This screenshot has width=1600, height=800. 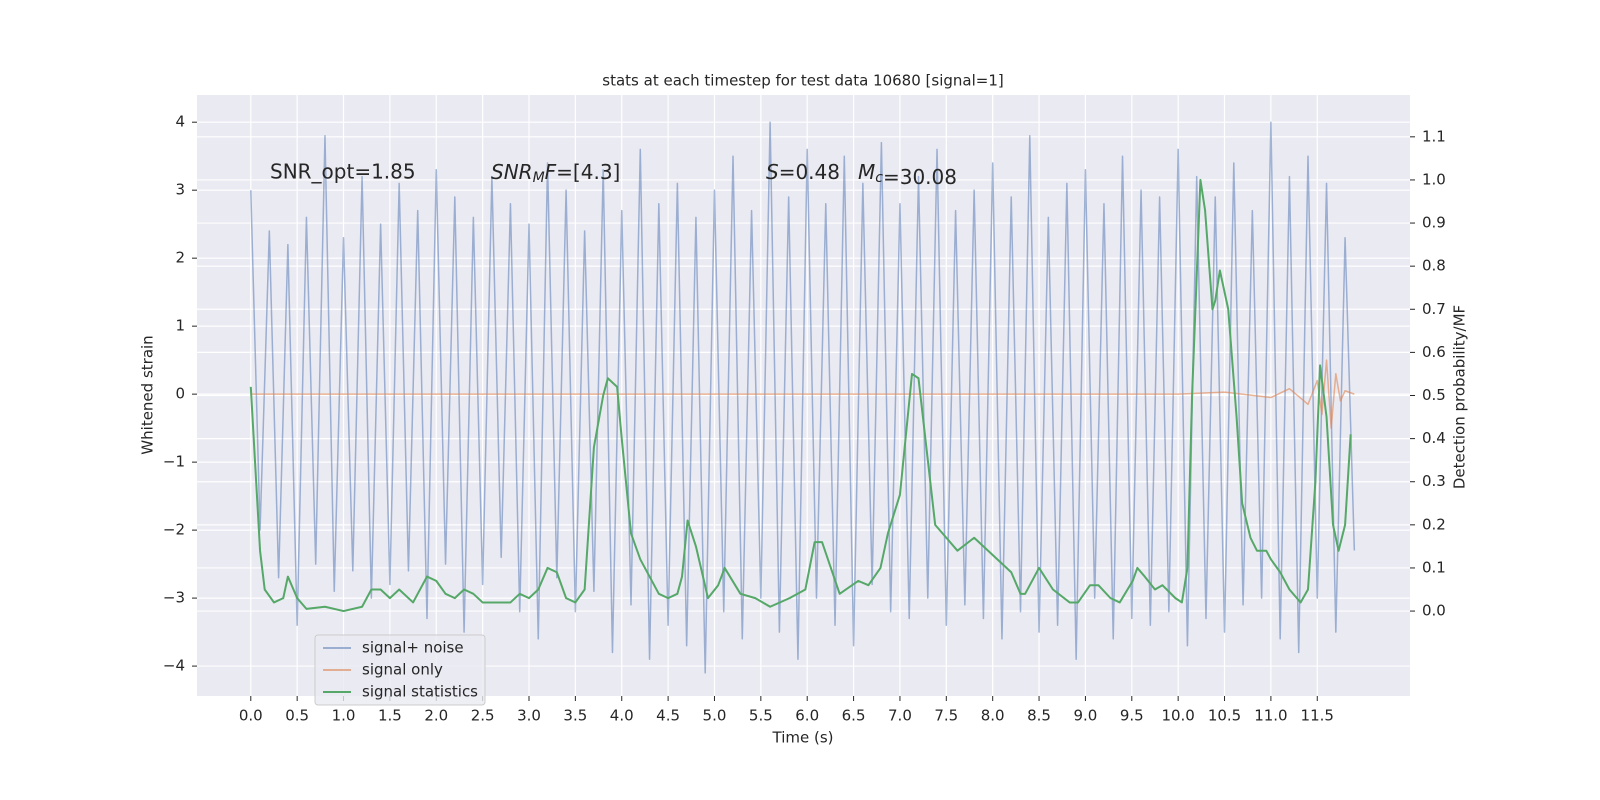 I want to click on y-tick-label: −4, so click(x=174, y=666).